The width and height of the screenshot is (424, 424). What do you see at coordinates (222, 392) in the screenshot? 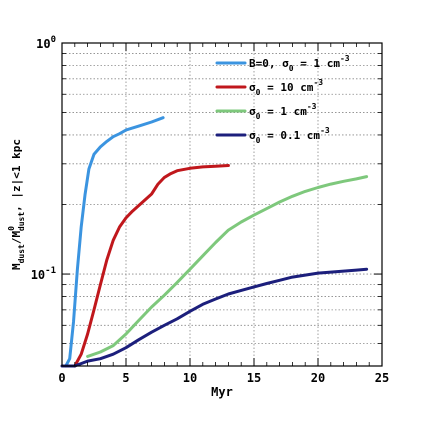
I see `x-axis-label: Myr` at bounding box center [222, 392].